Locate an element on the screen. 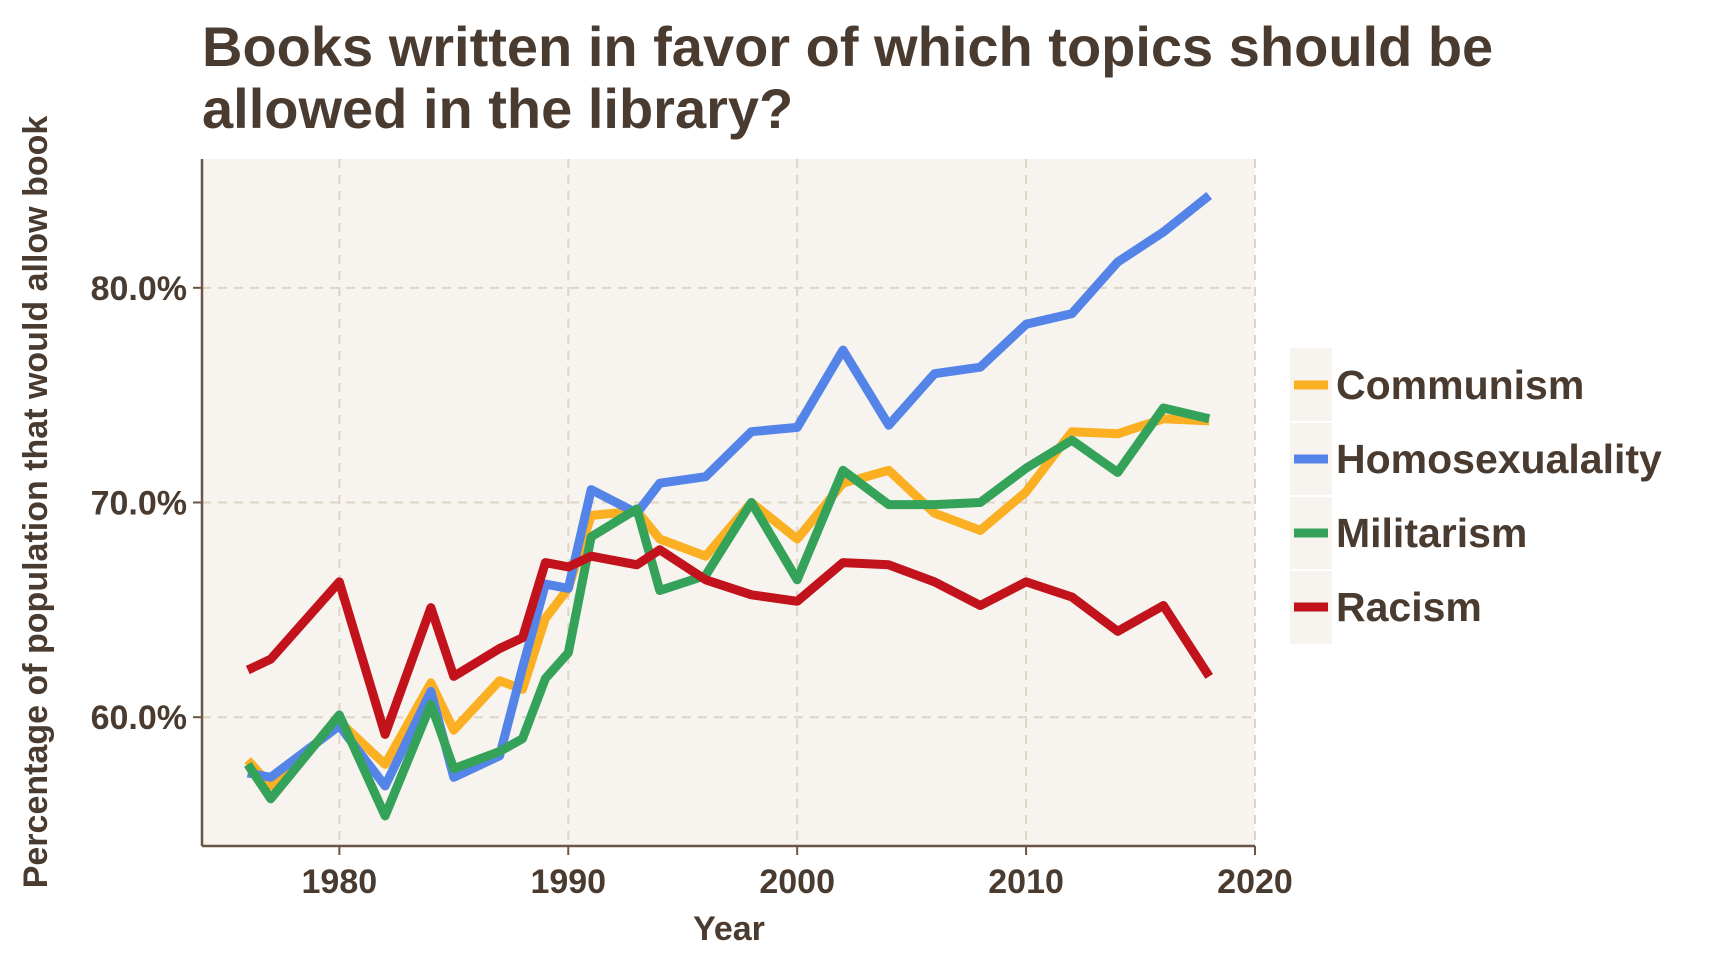 The width and height of the screenshot is (1728, 965). y-tick-label: 70.0% is located at coordinates (139, 504).